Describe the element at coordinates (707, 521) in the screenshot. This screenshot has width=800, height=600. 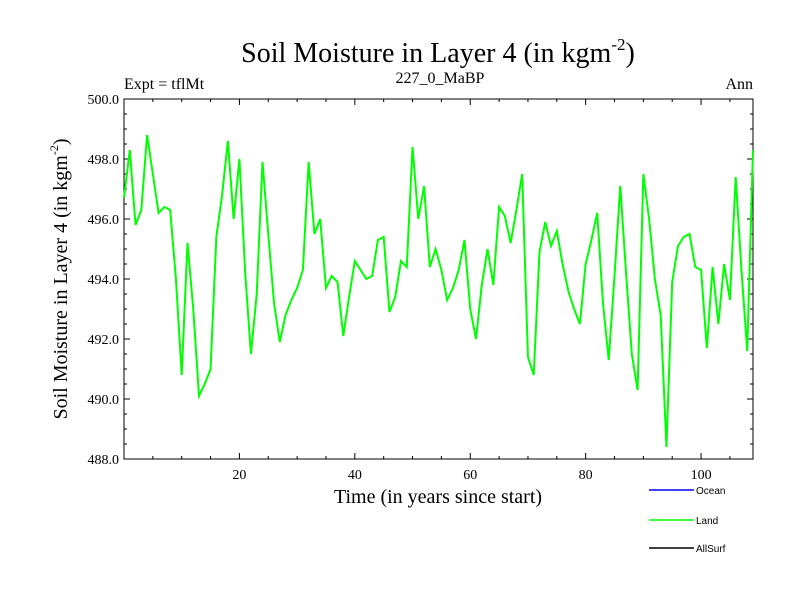
I see `legend-label-land: Land` at that location.